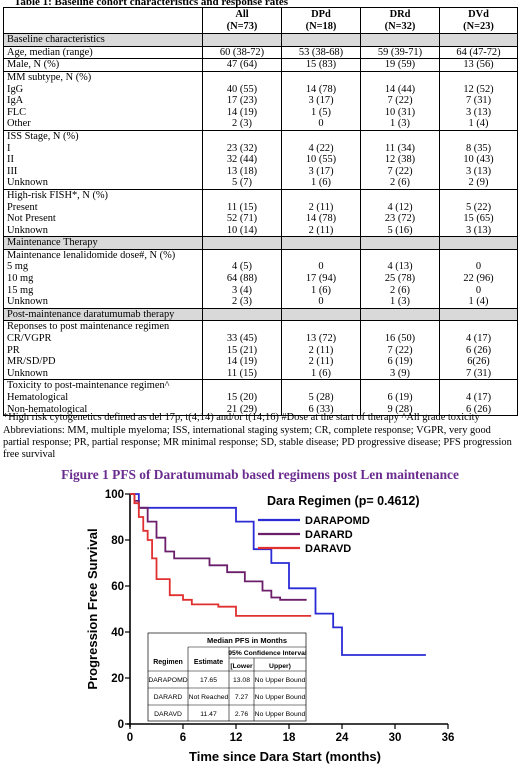 The width and height of the screenshot is (520, 771). I want to click on table-section-row: Maintenance Therapy, so click(260, 243).